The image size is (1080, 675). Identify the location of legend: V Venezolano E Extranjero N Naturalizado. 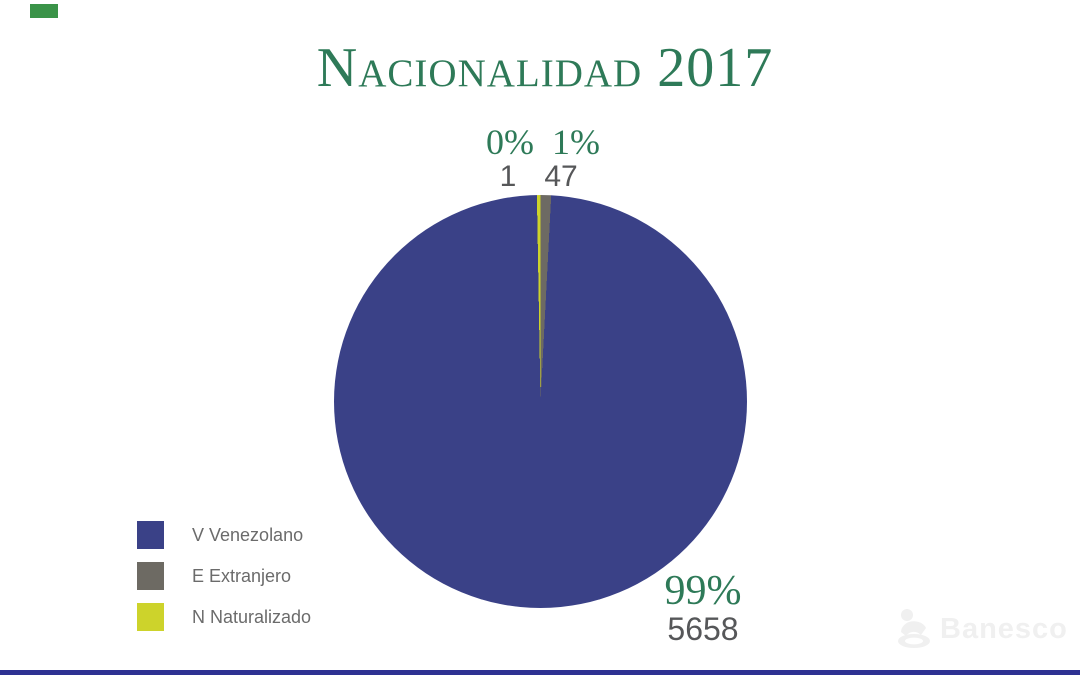
(224, 576).